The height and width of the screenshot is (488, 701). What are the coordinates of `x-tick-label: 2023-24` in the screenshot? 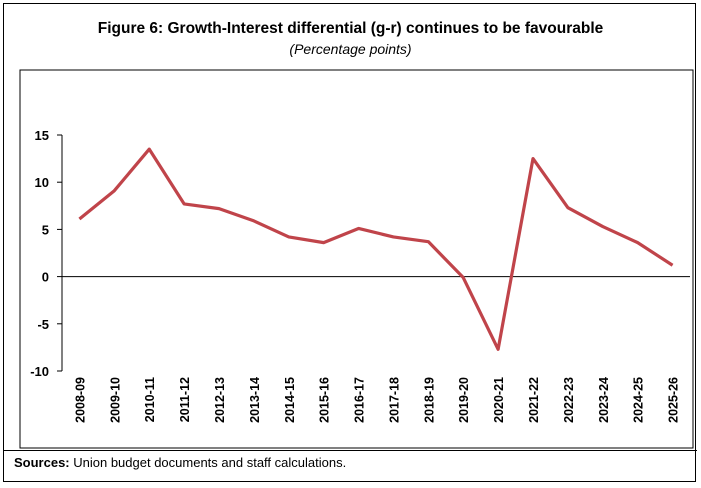 It's located at (604, 400).